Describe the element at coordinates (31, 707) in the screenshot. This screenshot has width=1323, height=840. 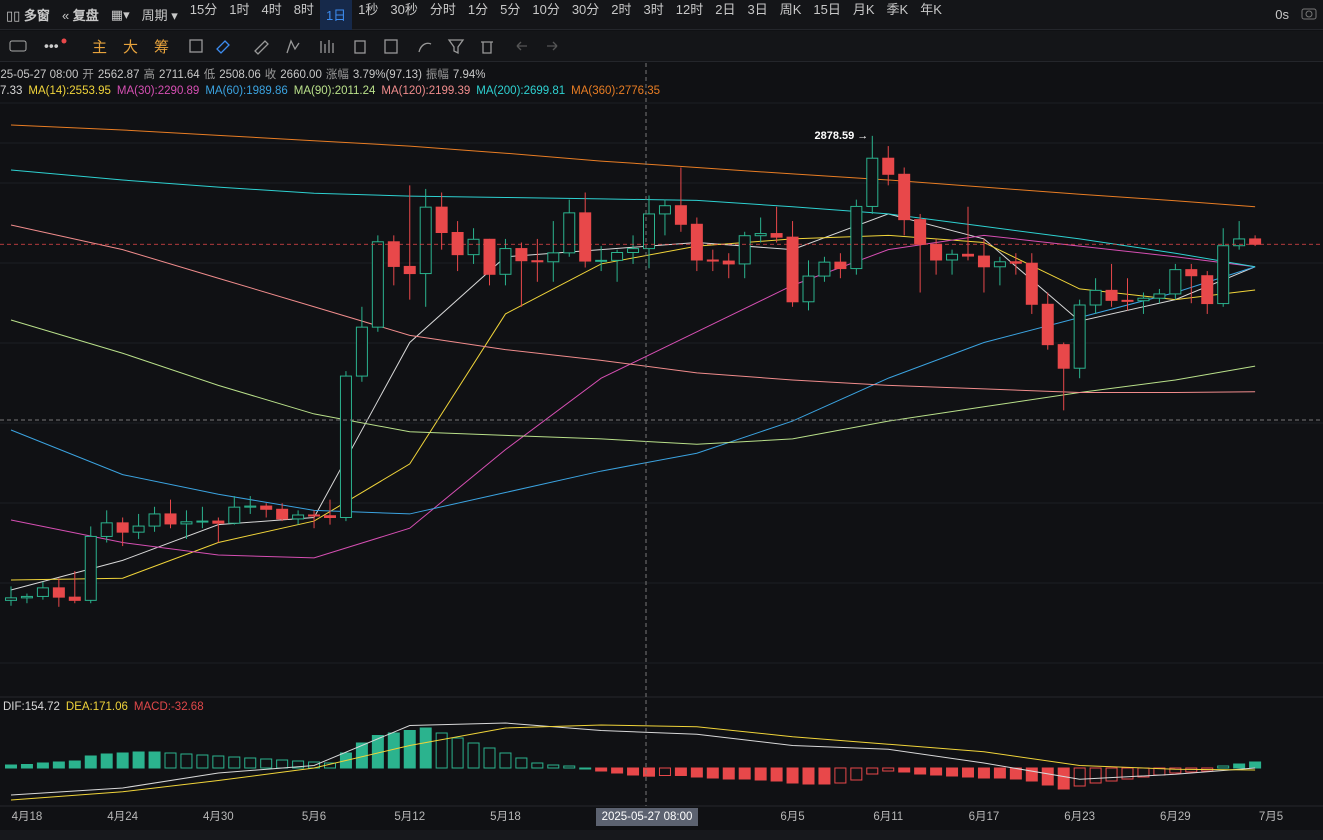
I see `macd-legend-item: DIF:154.72` at that location.